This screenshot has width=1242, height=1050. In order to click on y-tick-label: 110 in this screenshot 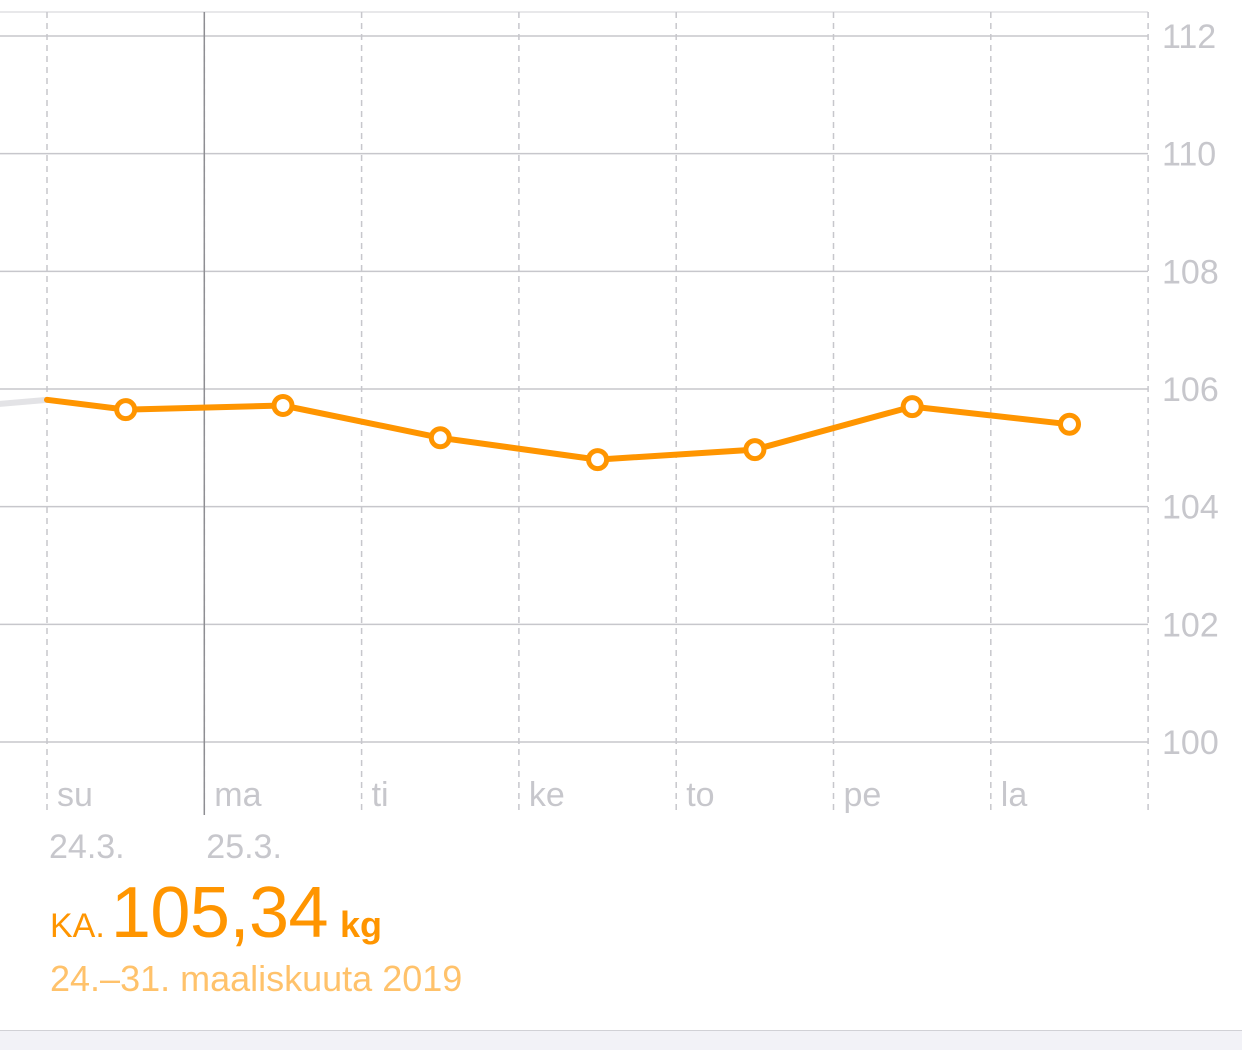, I will do `click(1189, 155)`.